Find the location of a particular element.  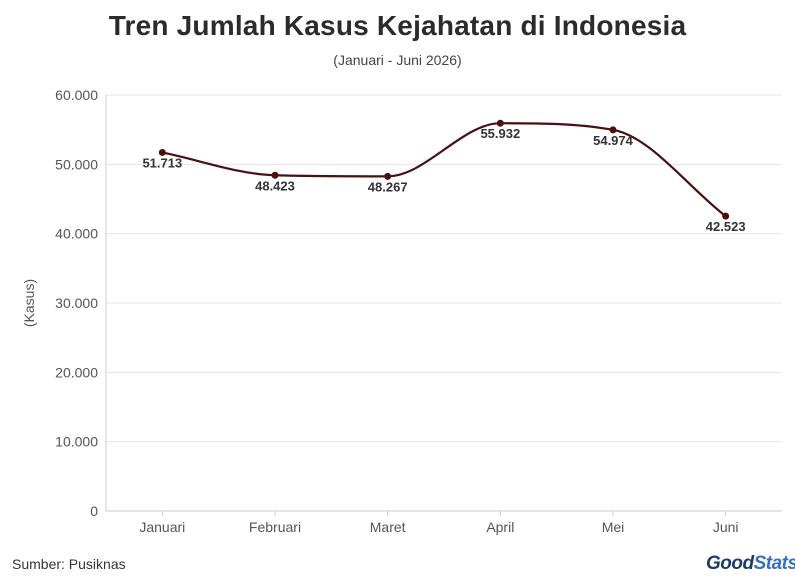

x-tick-label: April is located at coordinates (500, 527).